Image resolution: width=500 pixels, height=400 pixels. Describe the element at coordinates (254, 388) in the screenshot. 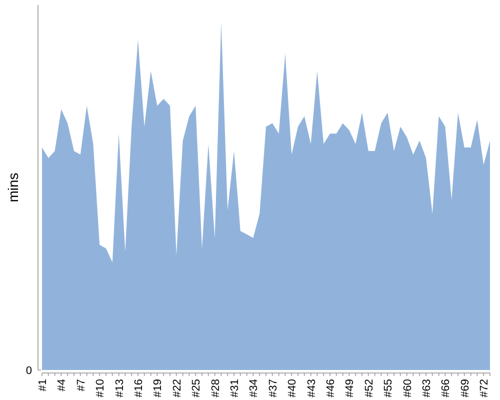

I see `x-tick-label: #34` at that location.